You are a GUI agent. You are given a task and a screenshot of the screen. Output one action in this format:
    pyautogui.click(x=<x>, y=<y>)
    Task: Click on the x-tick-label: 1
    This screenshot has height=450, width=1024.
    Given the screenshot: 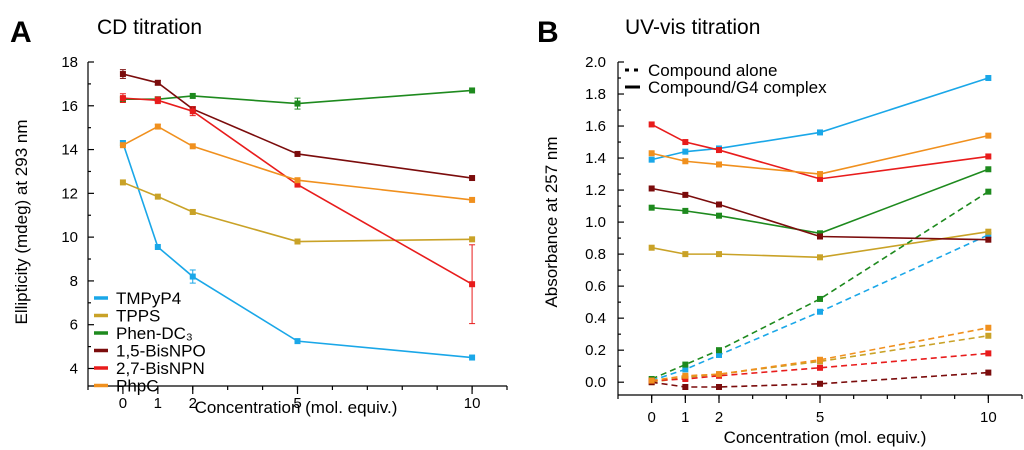 What is the action you would take?
    pyautogui.click(x=158, y=403)
    